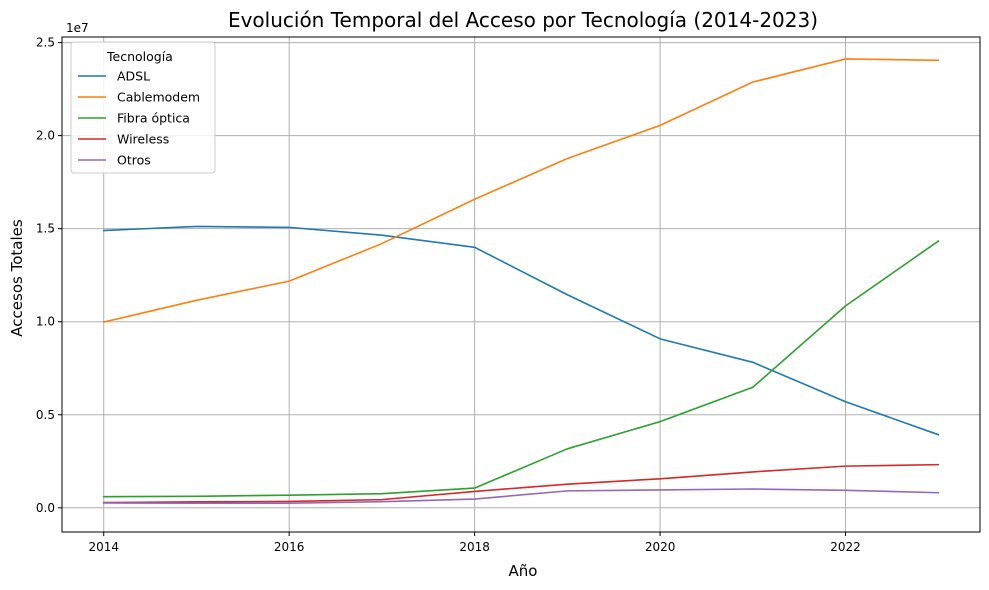 The width and height of the screenshot is (989, 590). Describe the element at coordinates (45, 508) in the screenshot. I see `y-tick-label: 0.0` at that location.